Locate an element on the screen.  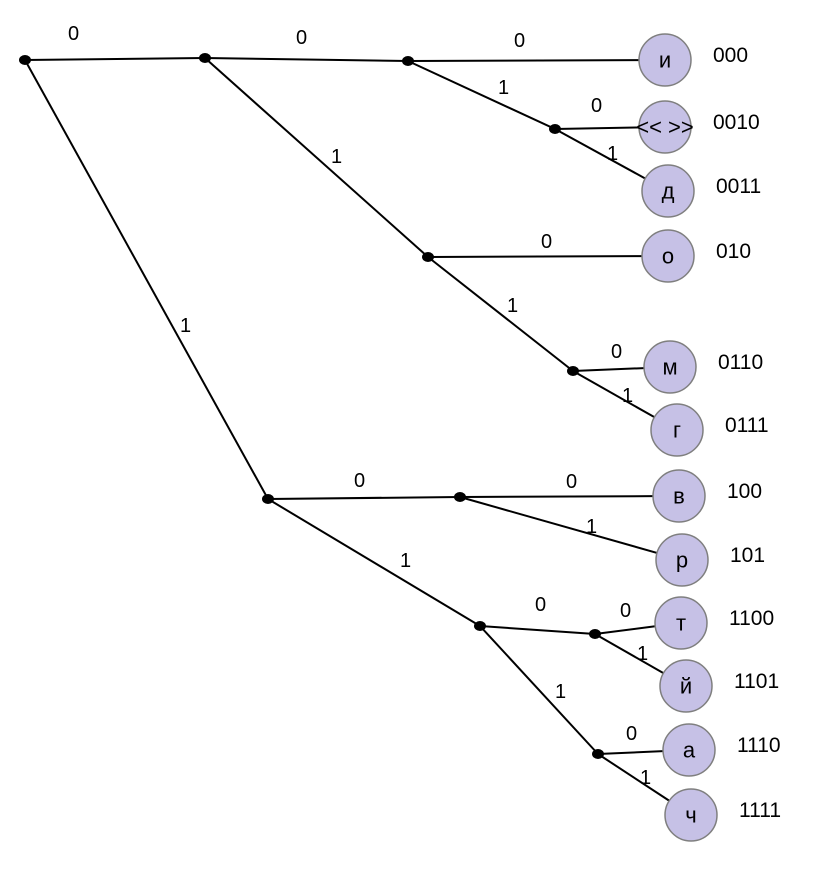
leaf-symbol: о is located at coordinates (668, 256).